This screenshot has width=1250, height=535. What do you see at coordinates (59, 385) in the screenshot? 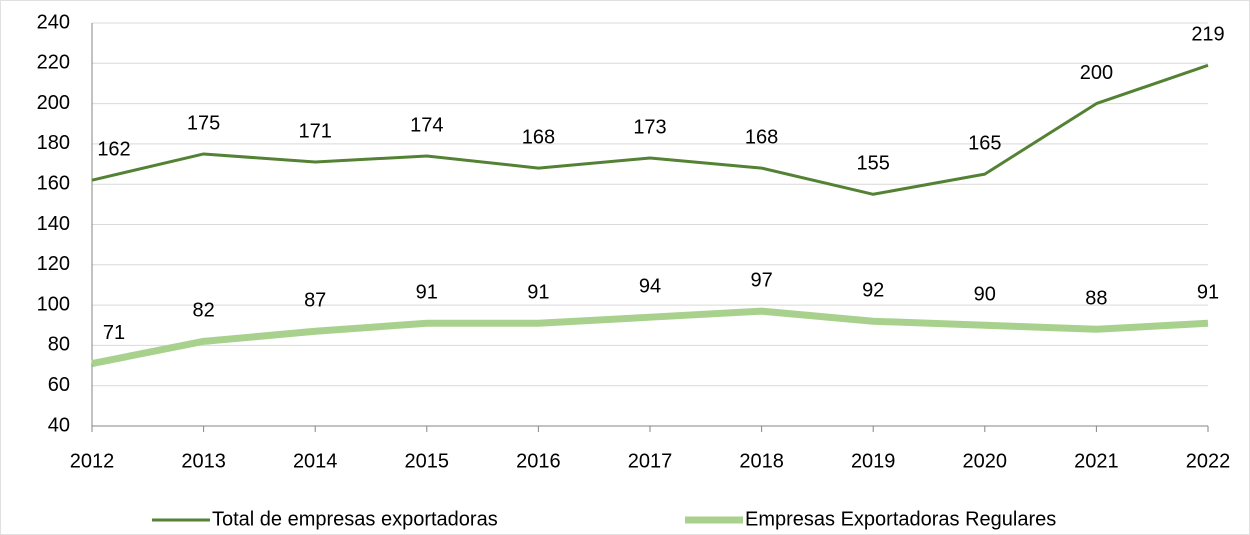
I see `y-tick-label: 60` at bounding box center [59, 385].